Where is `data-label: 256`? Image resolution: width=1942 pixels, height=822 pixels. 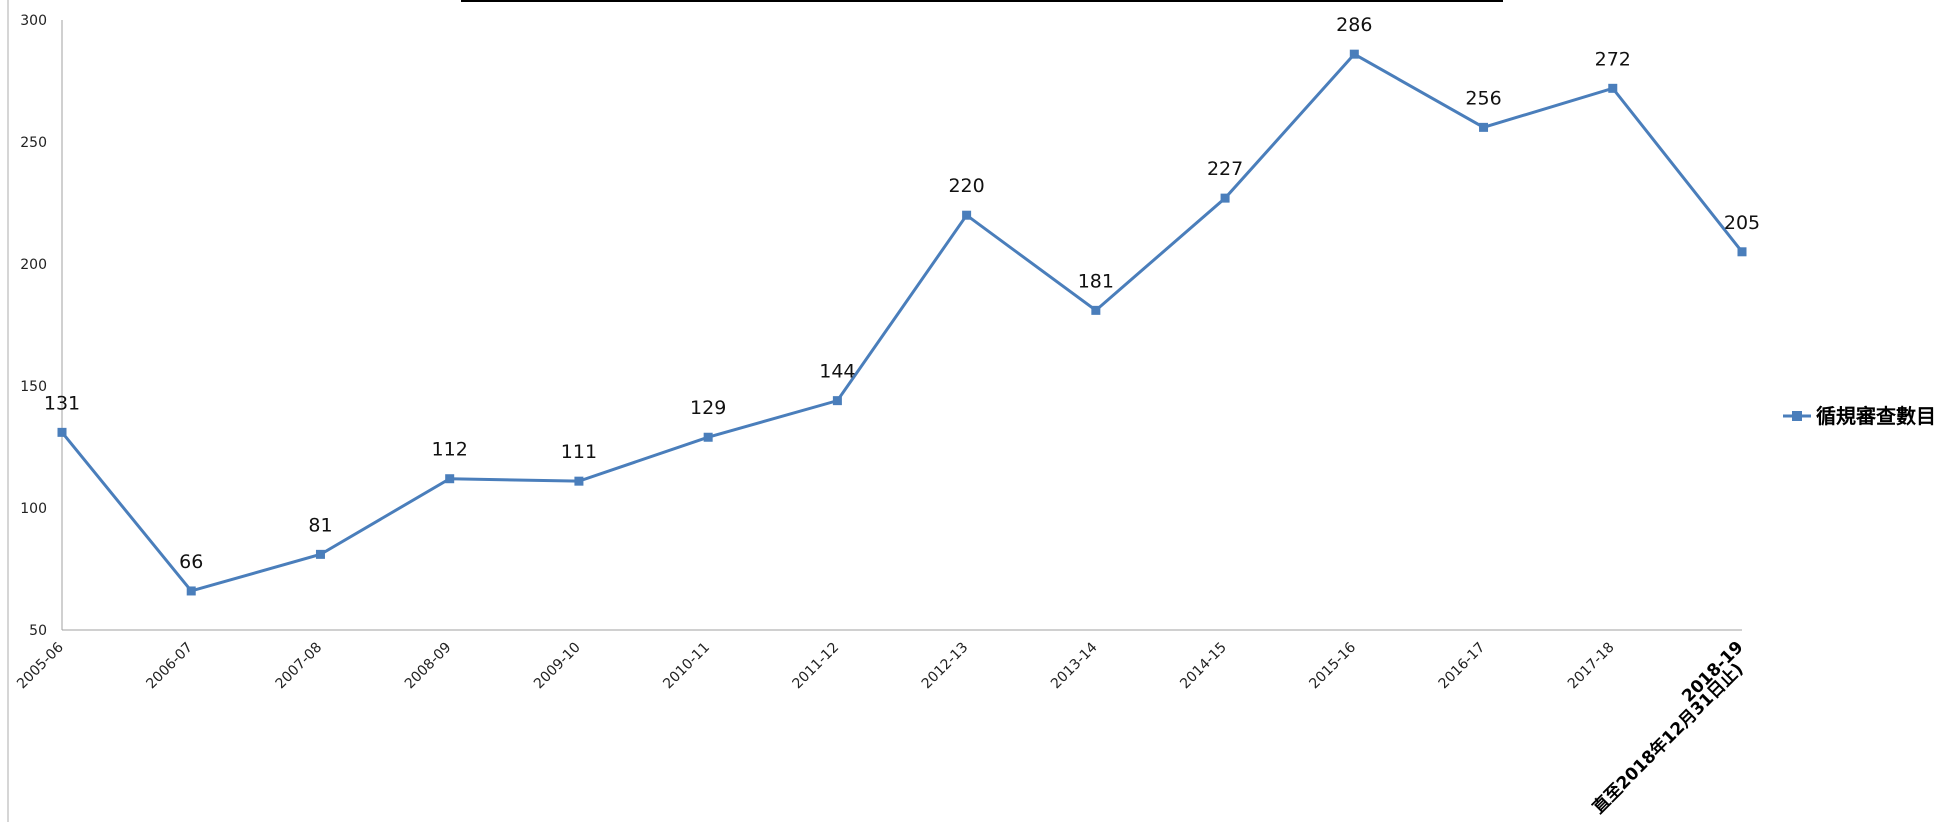 data-label: 256 is located at coordinates (1483, 98).